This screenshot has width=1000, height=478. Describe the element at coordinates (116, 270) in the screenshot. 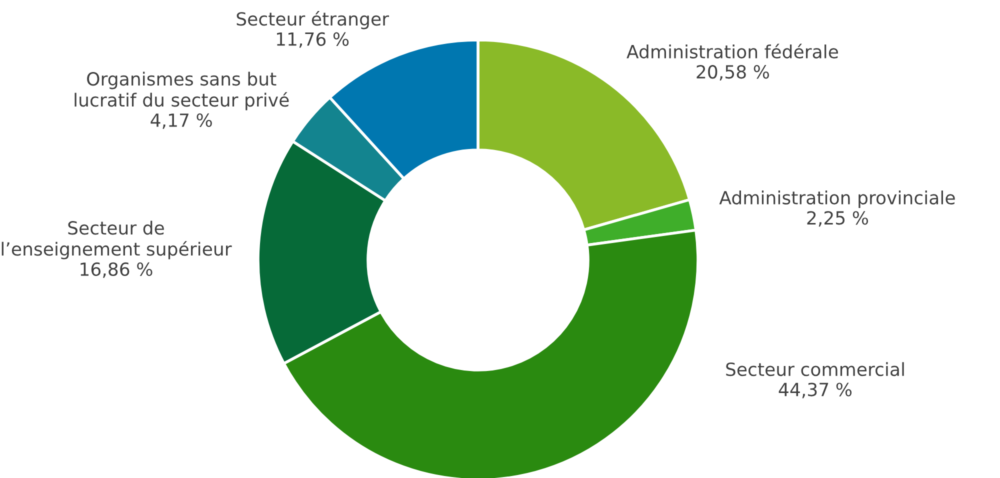

I see `data-label: 16,86 %` at that location.